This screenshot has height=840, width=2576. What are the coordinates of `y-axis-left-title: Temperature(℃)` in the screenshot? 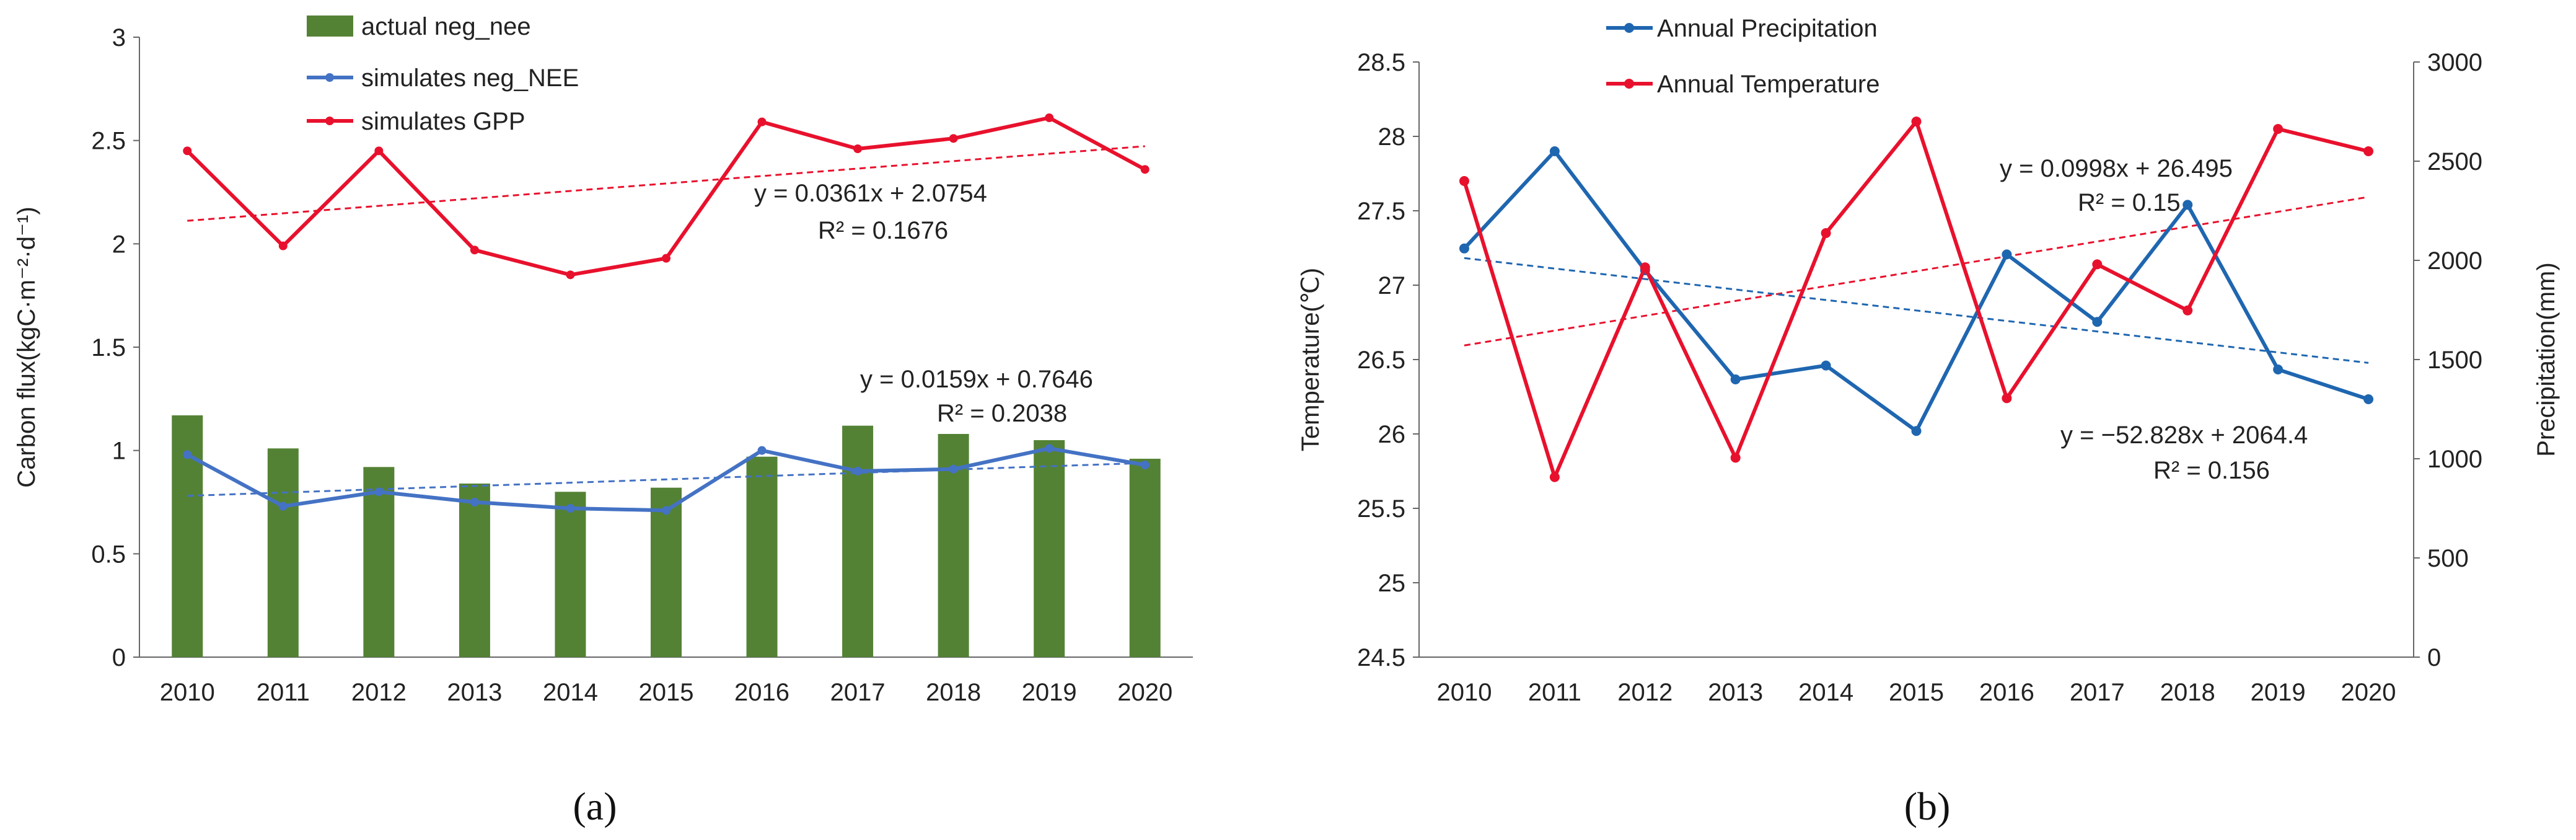 It's located at (1310, 359).